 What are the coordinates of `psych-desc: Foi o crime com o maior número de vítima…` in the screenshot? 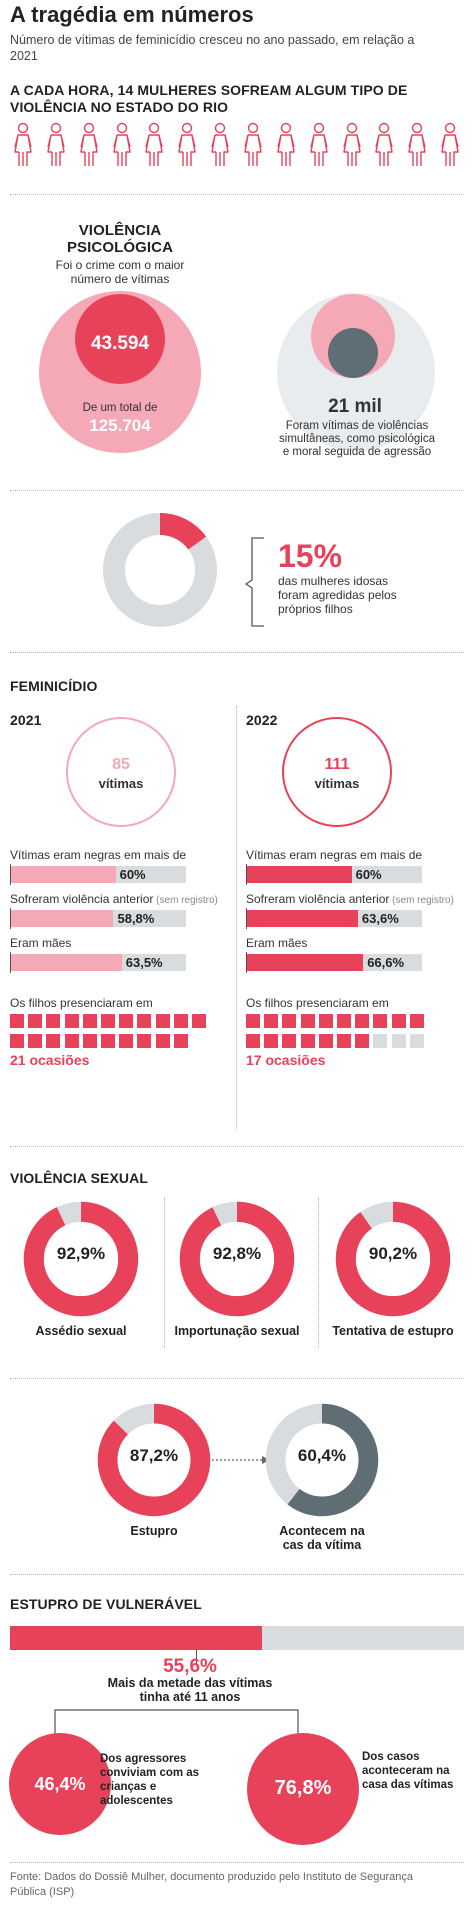 It's located at (120, 272).